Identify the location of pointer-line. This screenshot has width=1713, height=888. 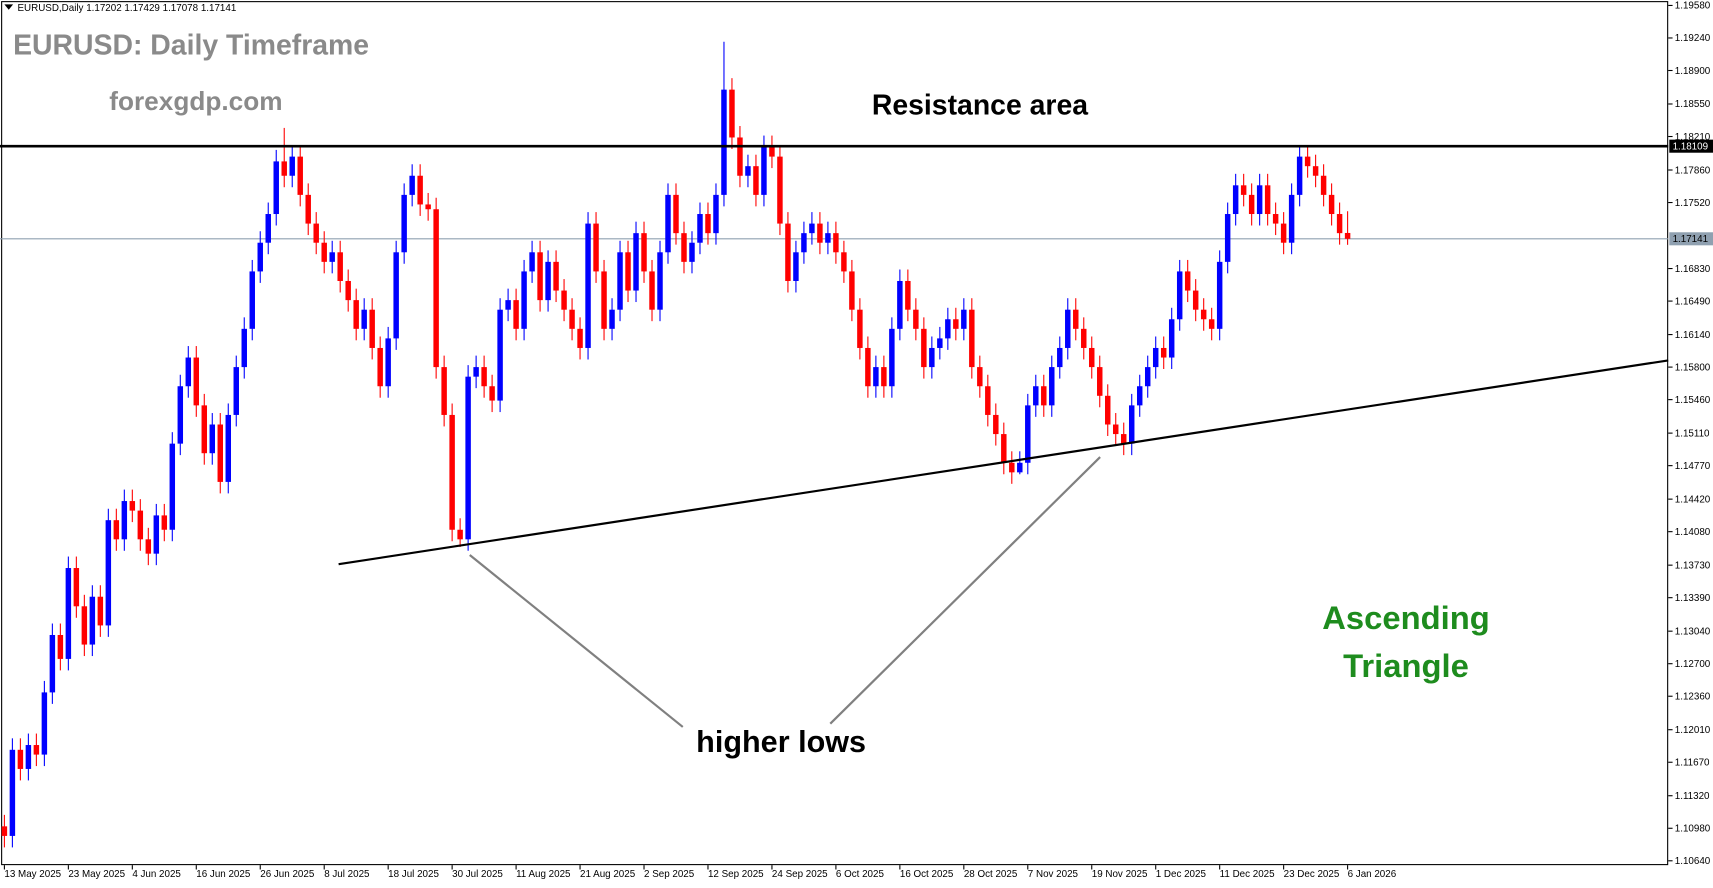
(965, 590).